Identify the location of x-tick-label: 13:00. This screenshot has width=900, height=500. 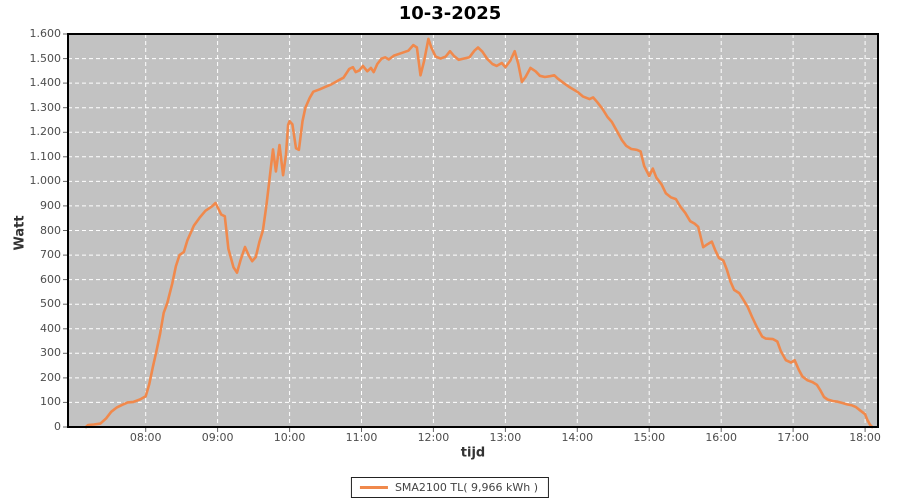
(505, 437).